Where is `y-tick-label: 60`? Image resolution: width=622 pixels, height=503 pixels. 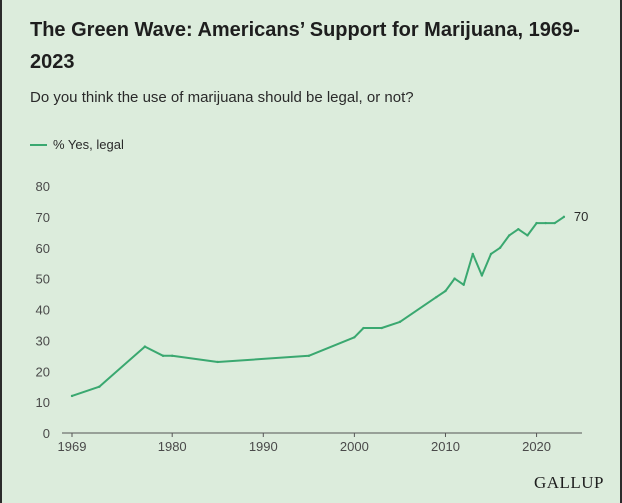
y-tick-label: 60 is located at coordinates (43, 248).